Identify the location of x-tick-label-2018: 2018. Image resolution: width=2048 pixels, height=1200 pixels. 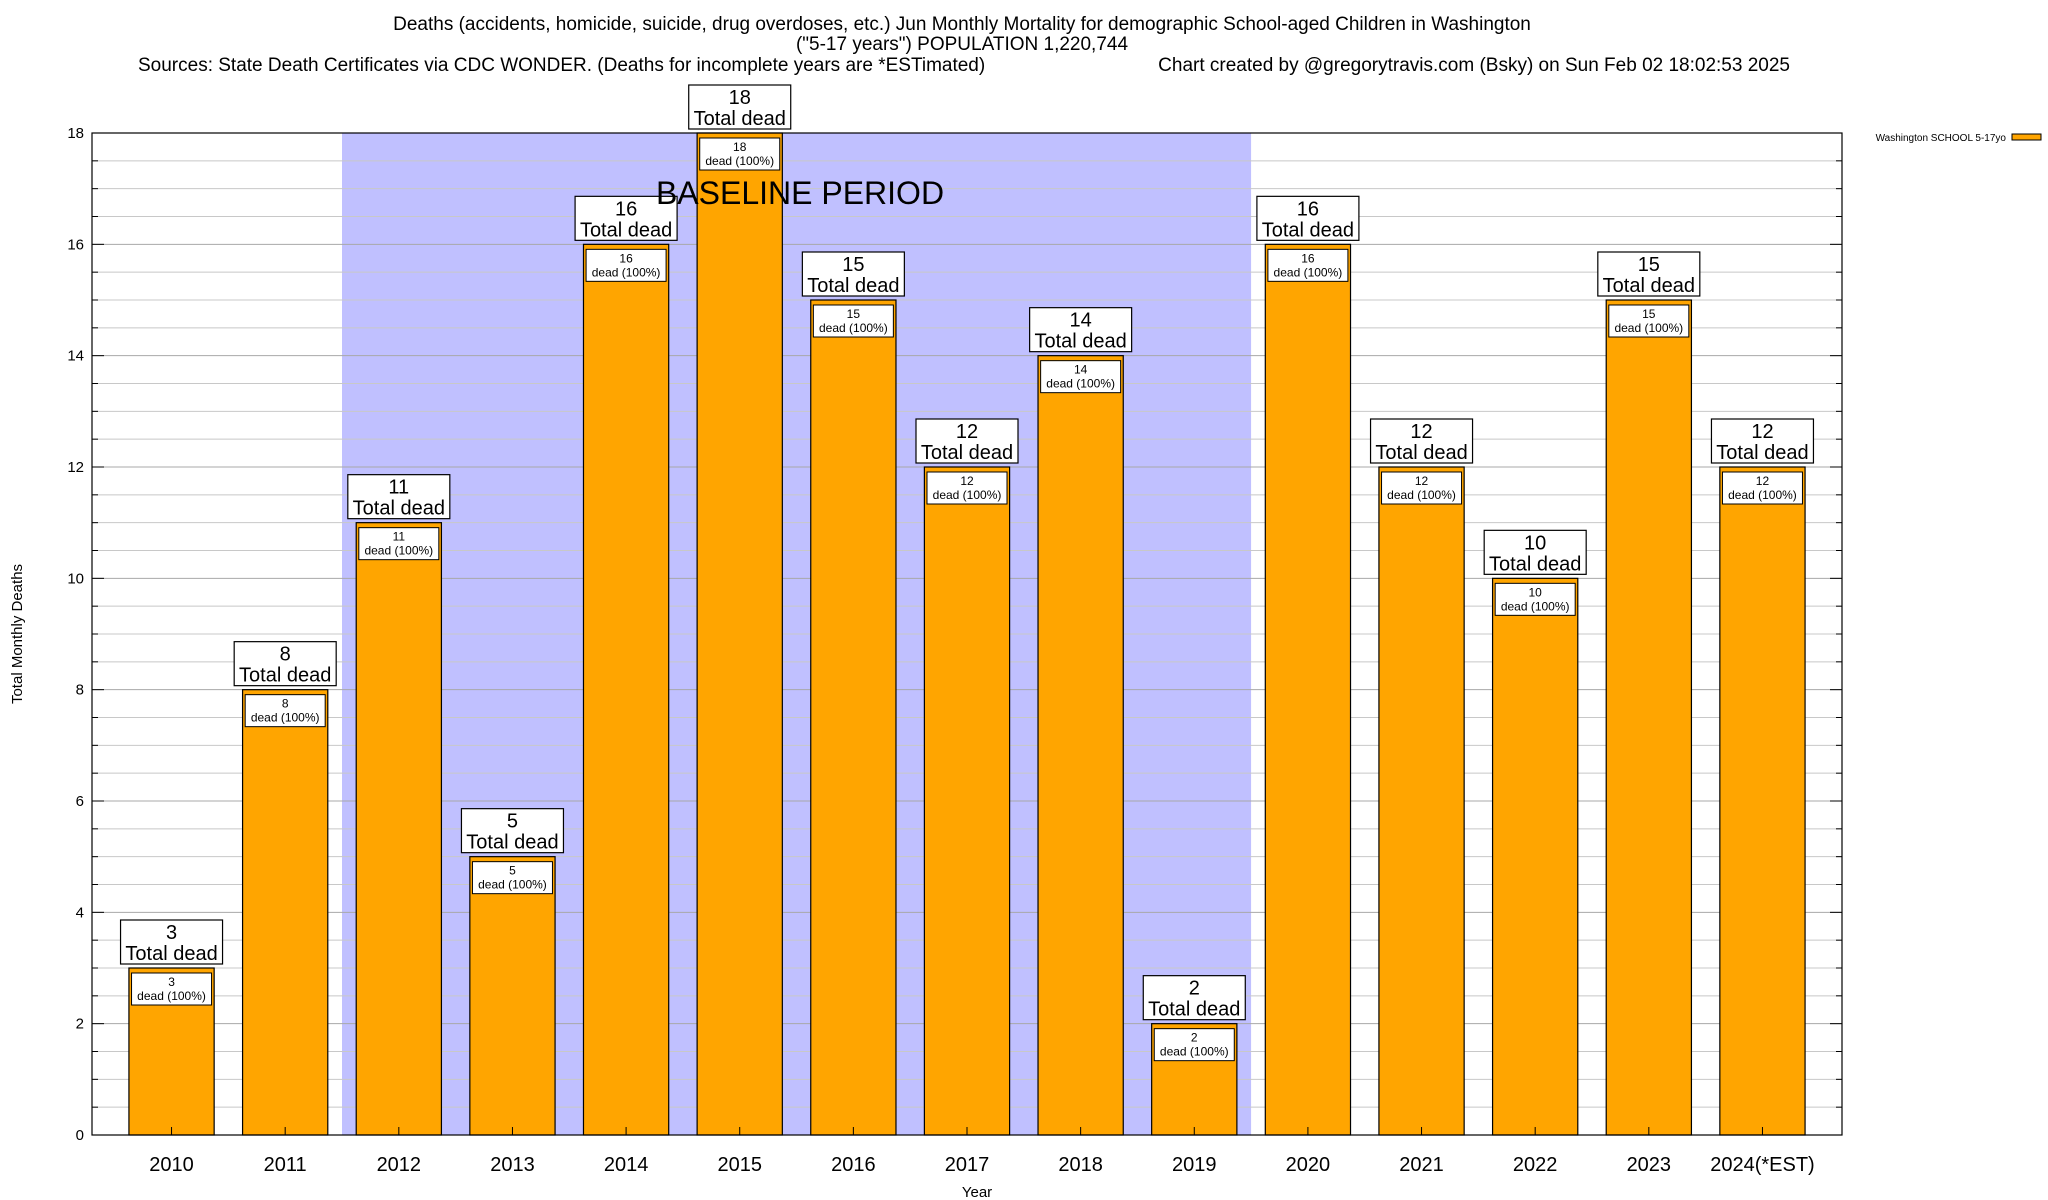
(1080, 1165).